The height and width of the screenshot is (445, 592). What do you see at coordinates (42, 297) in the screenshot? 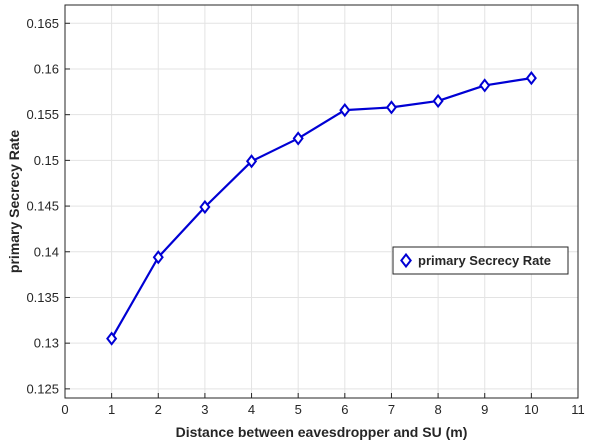
I see `y-tick-label: 0.135` at bounding box center [42, 297].